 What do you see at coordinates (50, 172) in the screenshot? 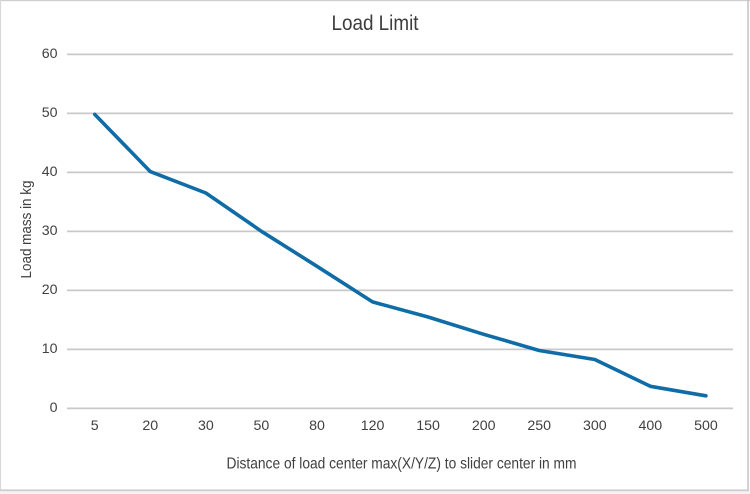
I see `svg-text: 40` at bounding box center [50, 172].